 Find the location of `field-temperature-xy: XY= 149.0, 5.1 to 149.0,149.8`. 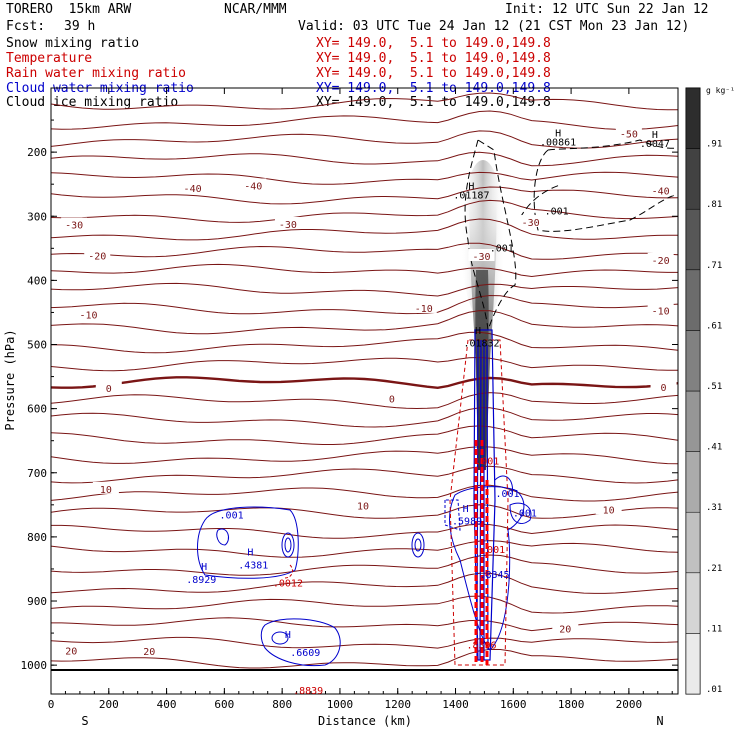

field-temperature-xy: XY= 149.0, 5.1 to 149.0,149.8 is located at coordinates (433, 58).